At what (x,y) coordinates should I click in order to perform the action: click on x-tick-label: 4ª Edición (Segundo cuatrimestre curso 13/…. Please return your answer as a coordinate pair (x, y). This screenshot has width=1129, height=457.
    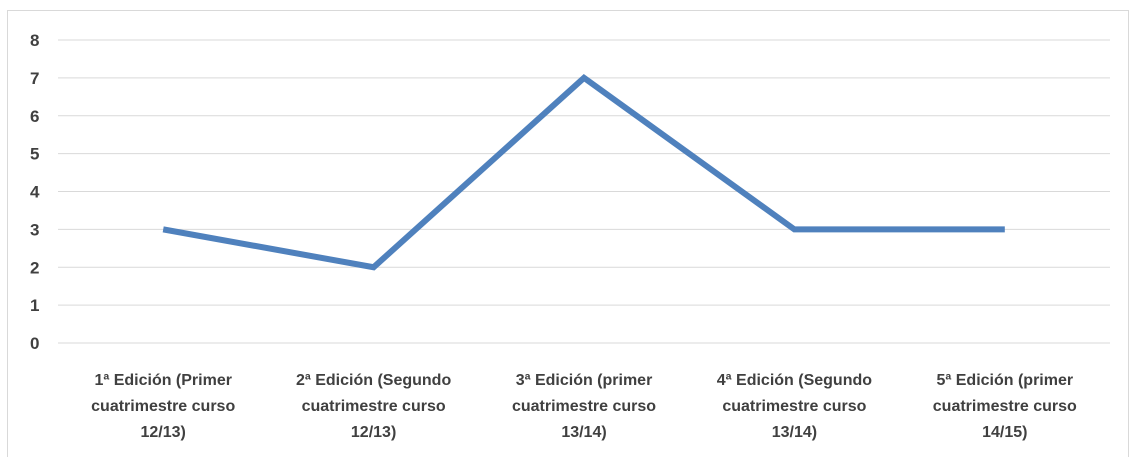
    Looking at the image, I should click on (794, 406).